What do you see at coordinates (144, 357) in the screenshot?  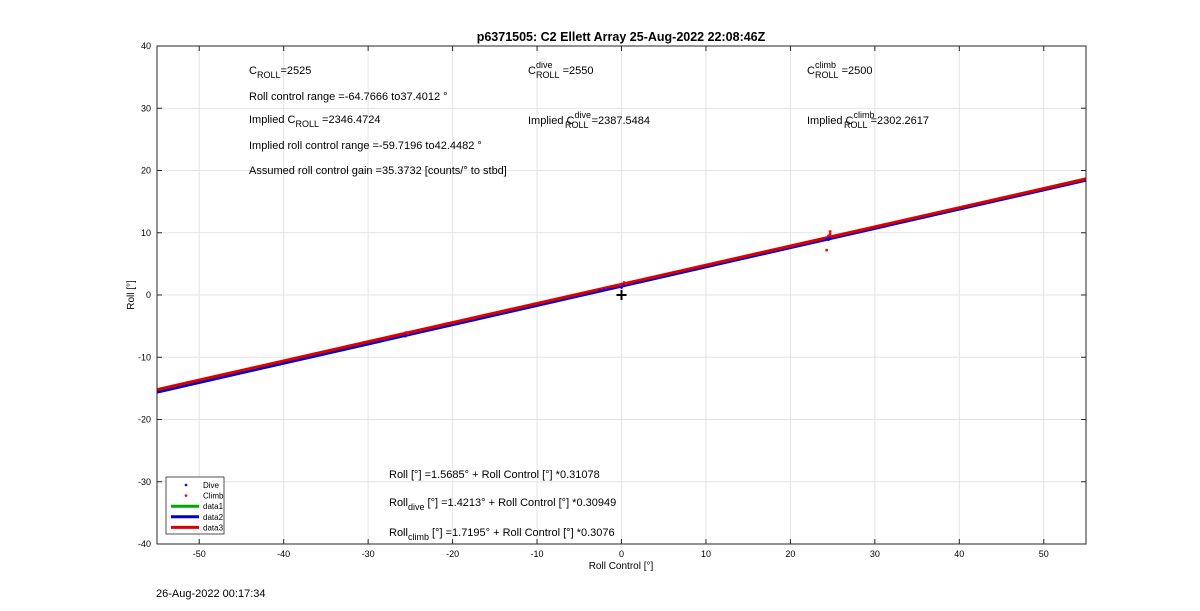 I see `y-tick-label: -10` at bounding box center [144, 357].